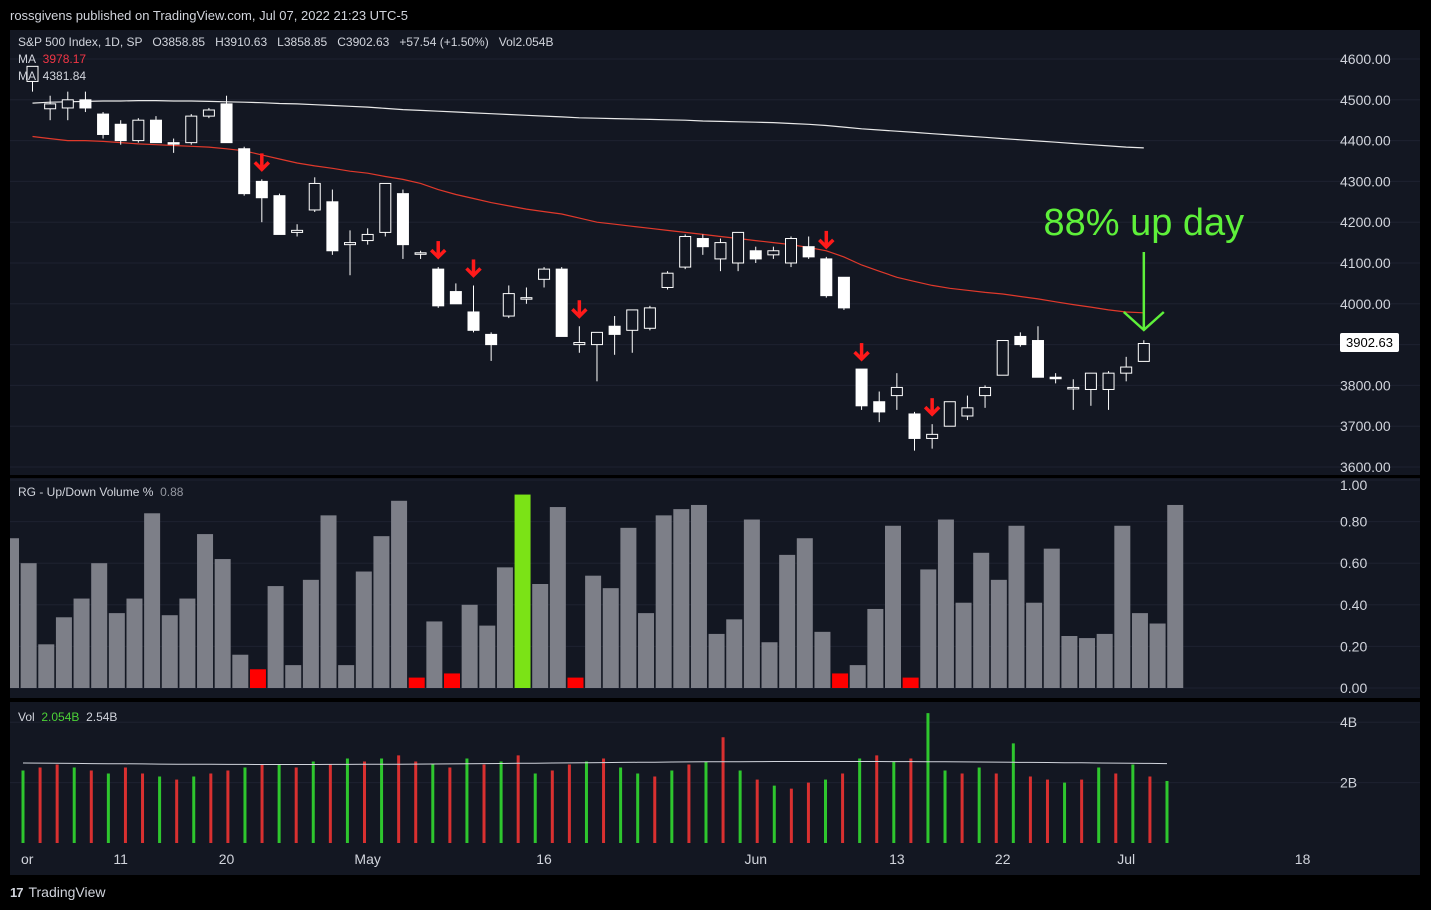 This screenshot has width=1431, height=910. I want to click on time-axis: or 11 20 May 16 Jun 13 22 Jul 18, so click(715, 860).